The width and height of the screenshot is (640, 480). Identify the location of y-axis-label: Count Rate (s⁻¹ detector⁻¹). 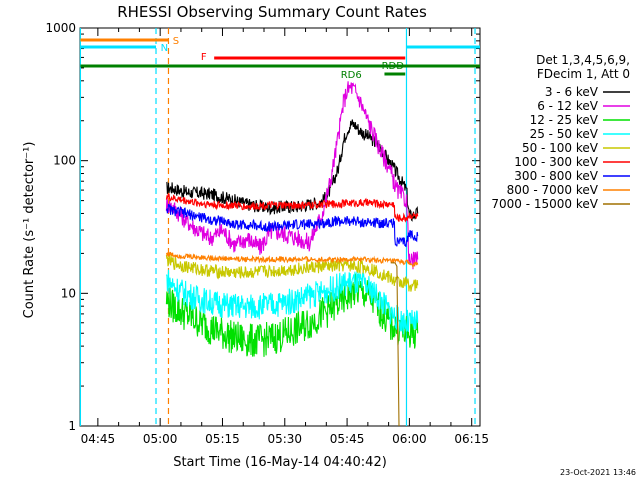
(29, 230).